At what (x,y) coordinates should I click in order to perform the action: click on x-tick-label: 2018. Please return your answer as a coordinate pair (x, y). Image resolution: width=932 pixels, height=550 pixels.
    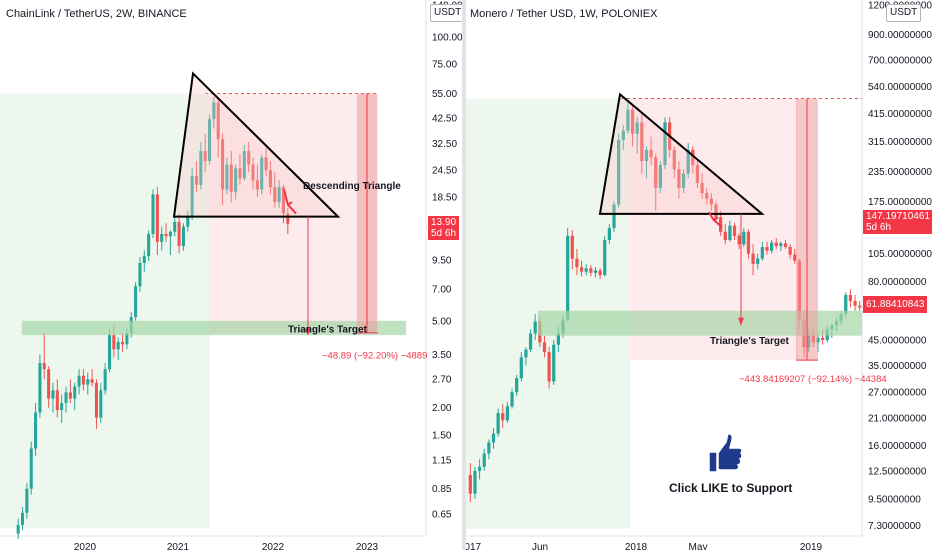
    Looking at the image, I should click on (636, 546).